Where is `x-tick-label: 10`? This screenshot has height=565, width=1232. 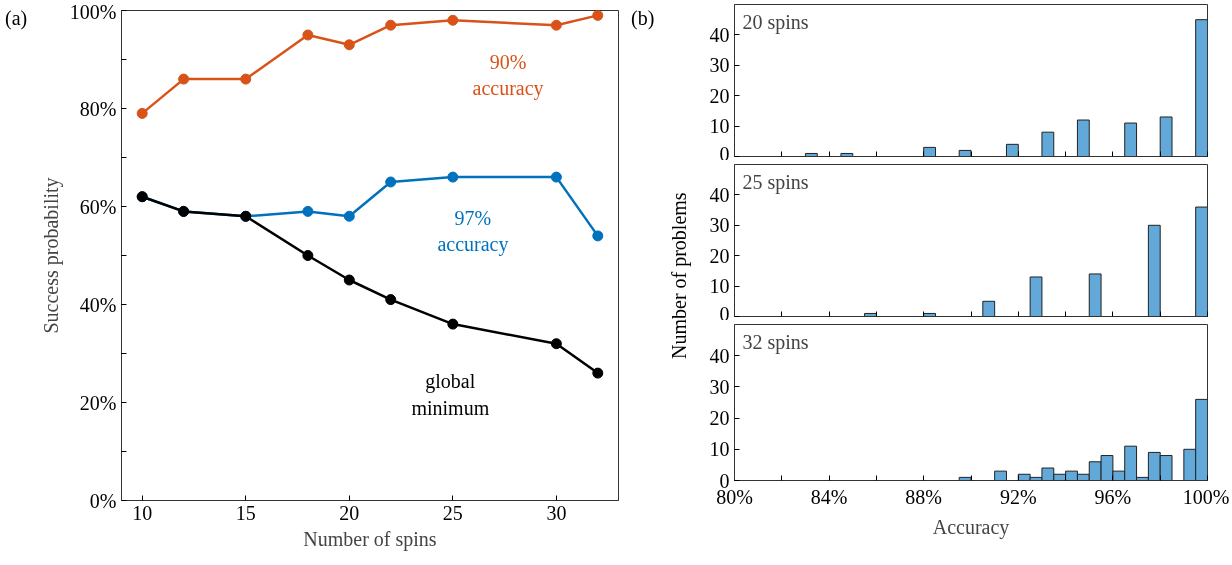
x-tick-label: 10 is located at coordinates (142, 512).